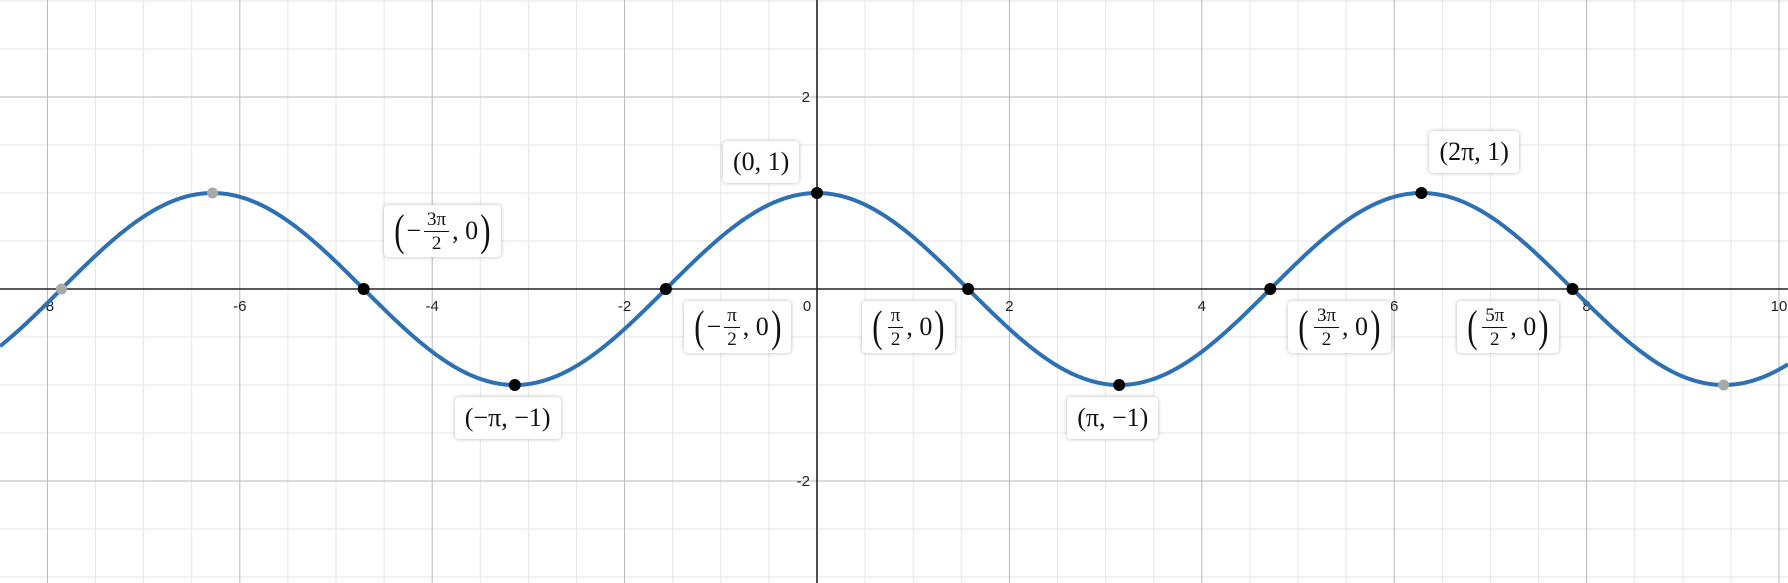 Image resolution: width=1788 pixels, height=583 pixels. What do you see at coordinates (909, 327) in the screenshot?
I see `point-label: (π 2, 0)` at bounding box center [909, 327].